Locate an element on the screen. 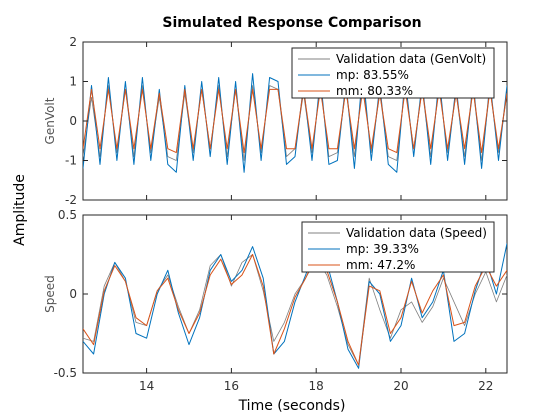 The image size is (560, 420). shared-y-axis-label: Amplitude is located at coordinates (20, 210).